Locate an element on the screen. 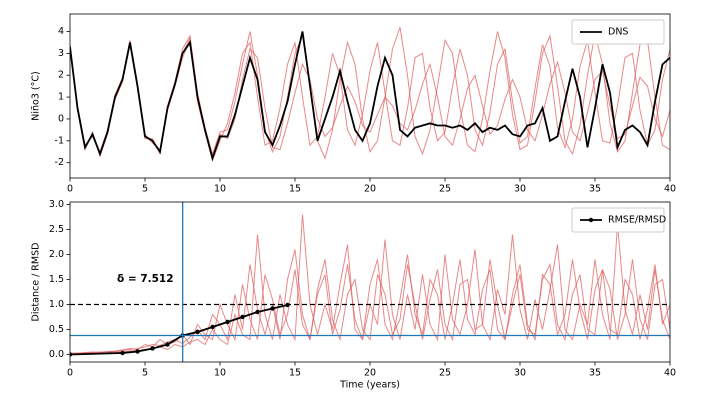 The image size is (714, 402). y-tick-label: 2.0 is located at coordinates (56, 254).